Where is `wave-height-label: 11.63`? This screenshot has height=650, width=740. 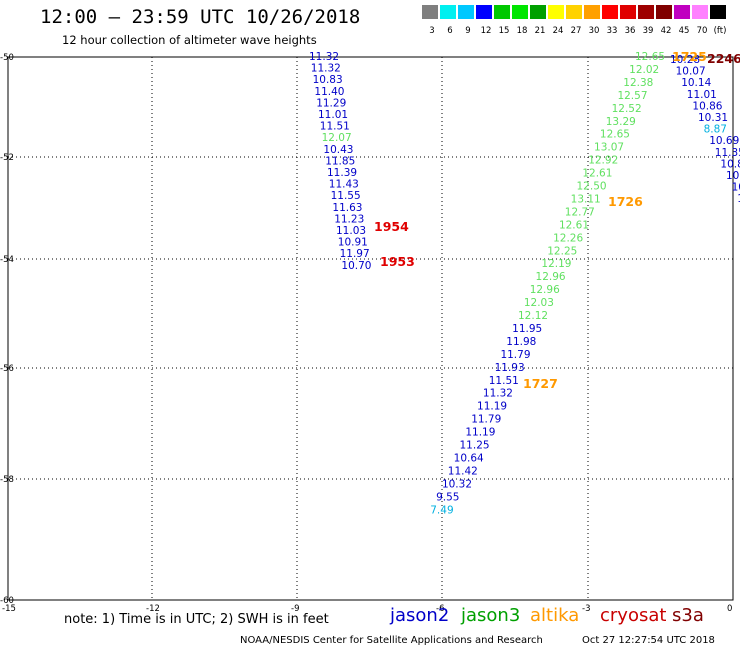 wave-height-label: 11.63 is located at coordinates (347, 208).